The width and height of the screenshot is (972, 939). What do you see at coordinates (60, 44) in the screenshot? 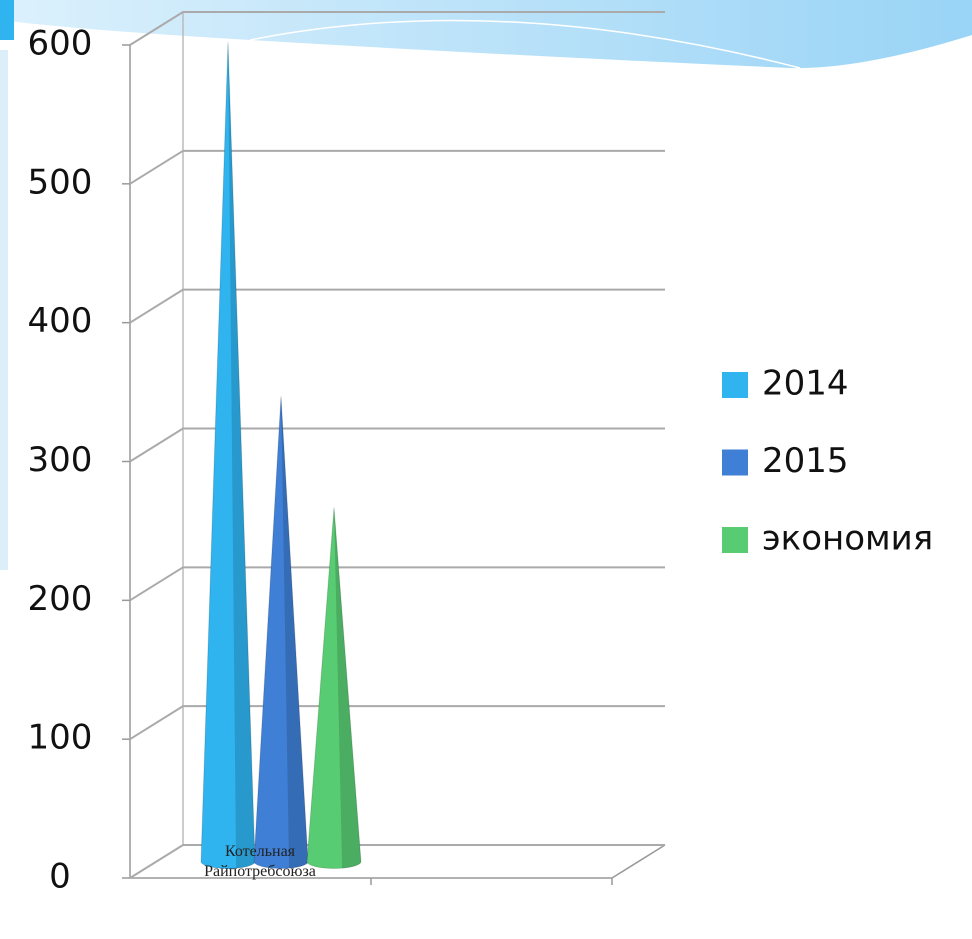
I see `y-tick-label: 600` at bounding box center [60, 44].